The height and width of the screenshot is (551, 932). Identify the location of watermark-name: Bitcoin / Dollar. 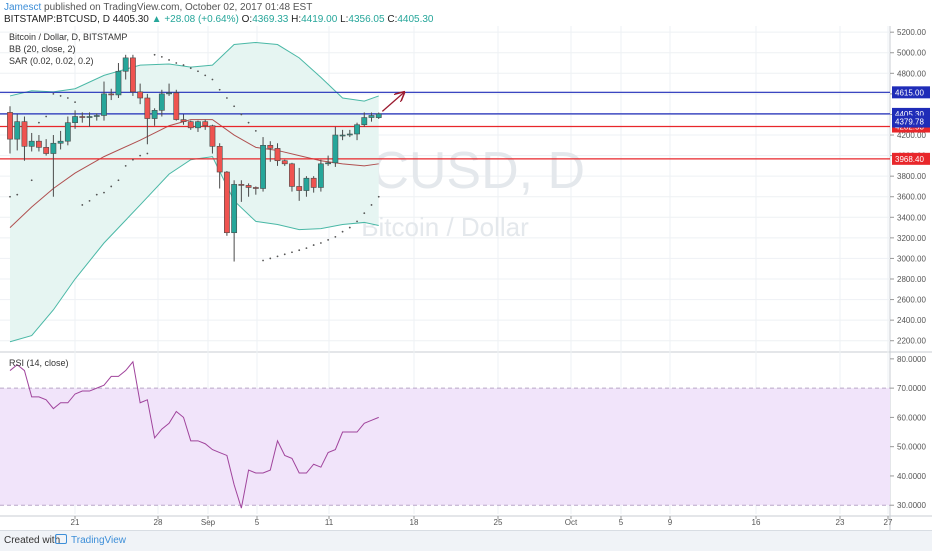
(445, 227).